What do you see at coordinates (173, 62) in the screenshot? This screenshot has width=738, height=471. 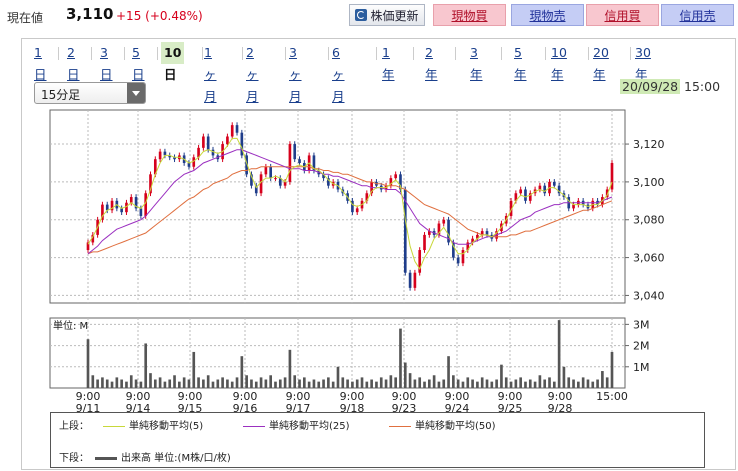 I see `tab-10d: 10日` at bounding box center [173, 62].